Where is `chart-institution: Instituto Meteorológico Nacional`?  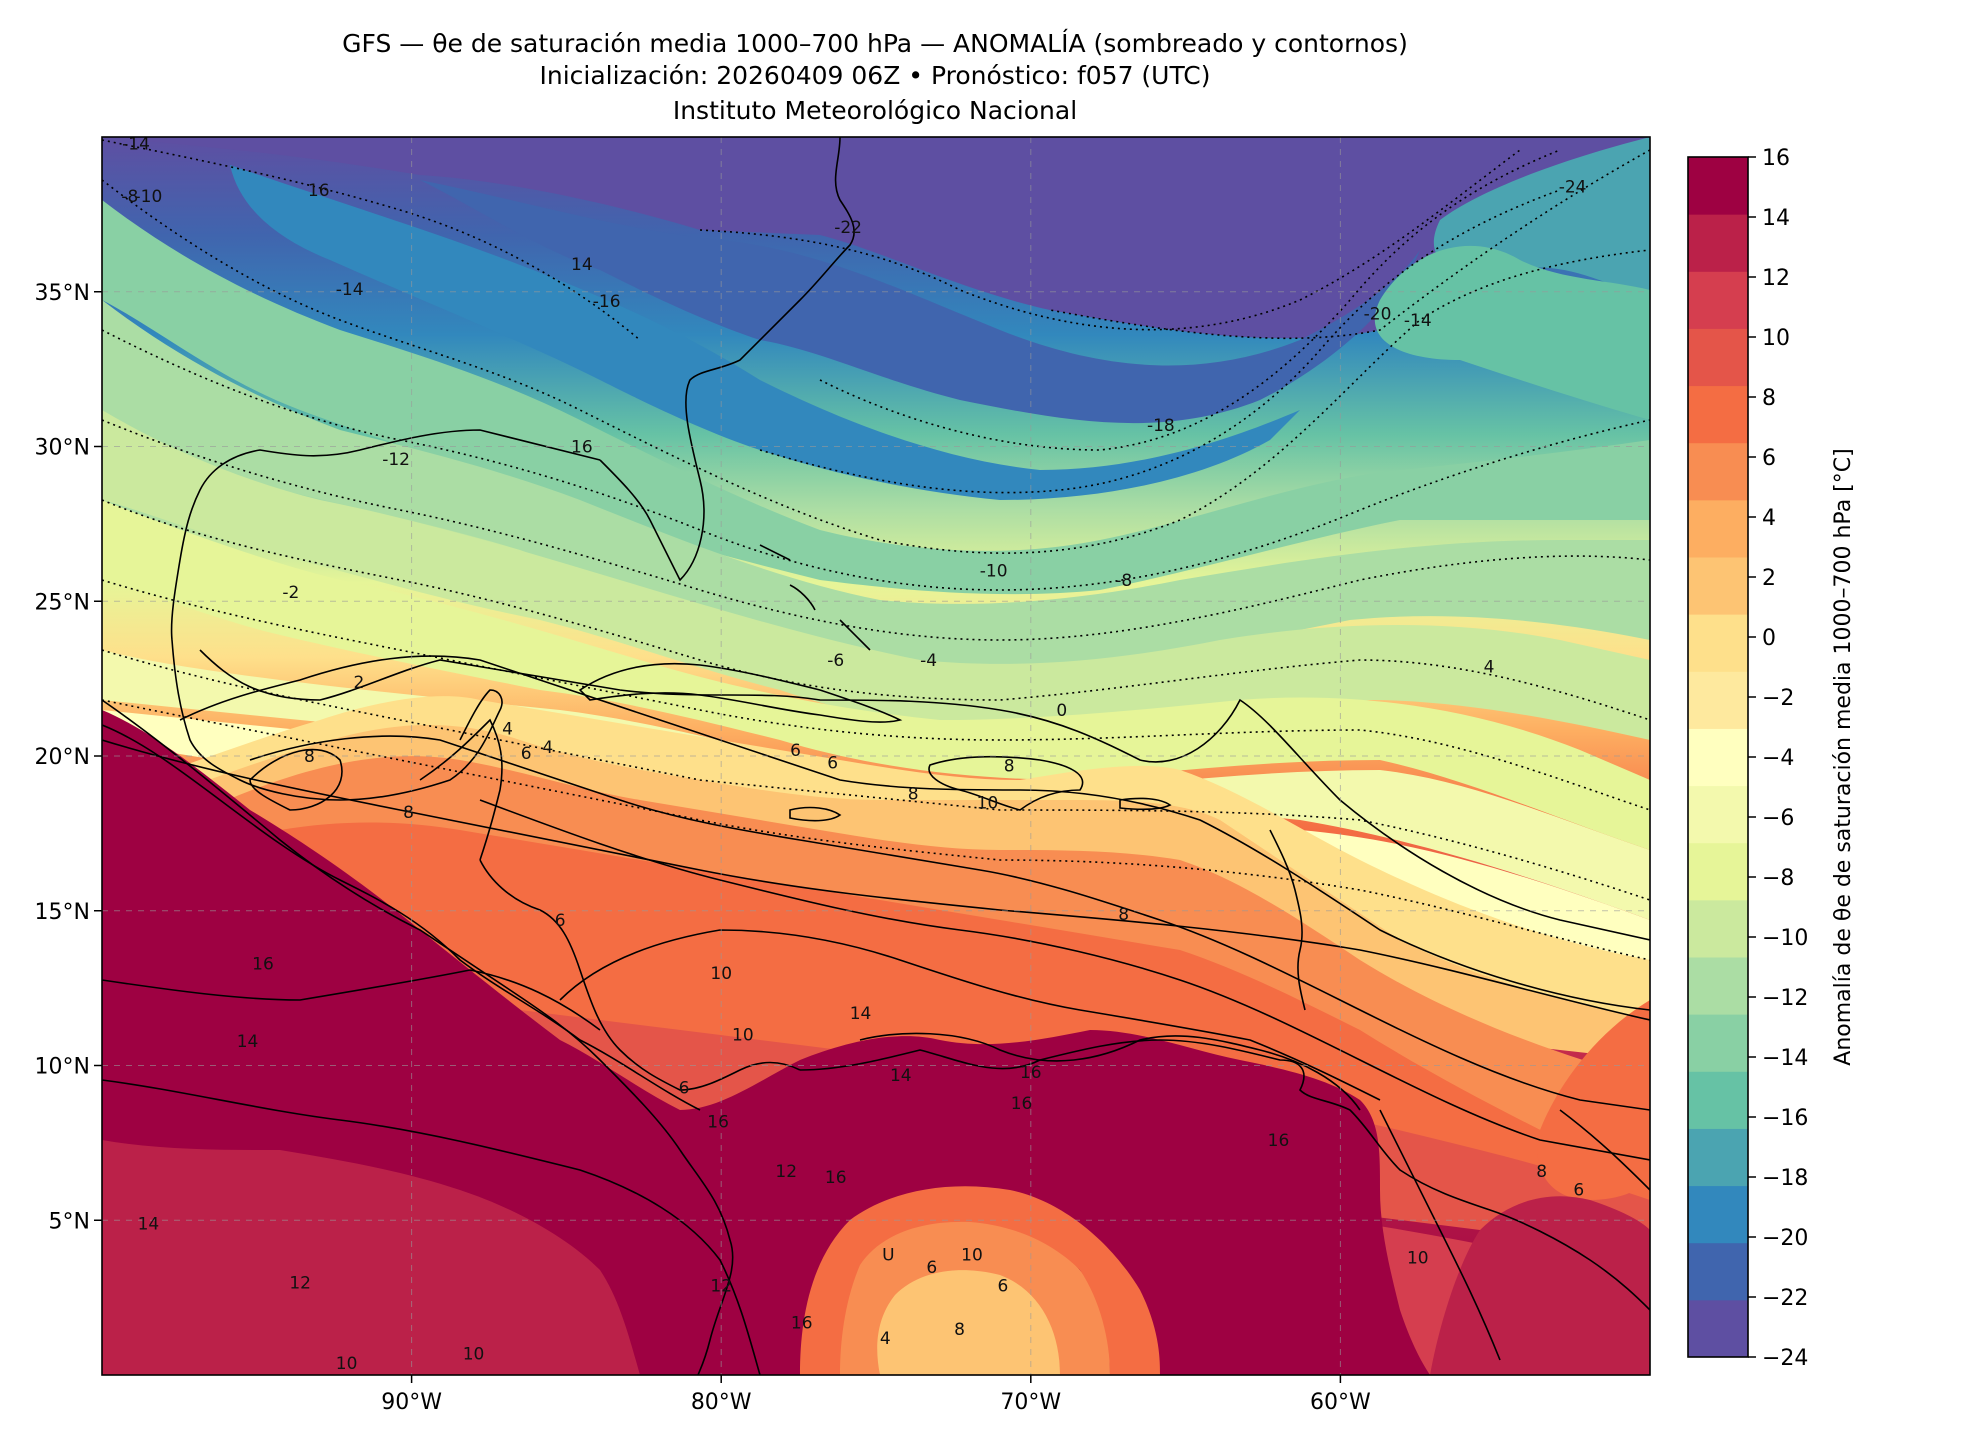
chart-institution: Instituto Meteorológico Nacional is located at coordinates (875, 110).